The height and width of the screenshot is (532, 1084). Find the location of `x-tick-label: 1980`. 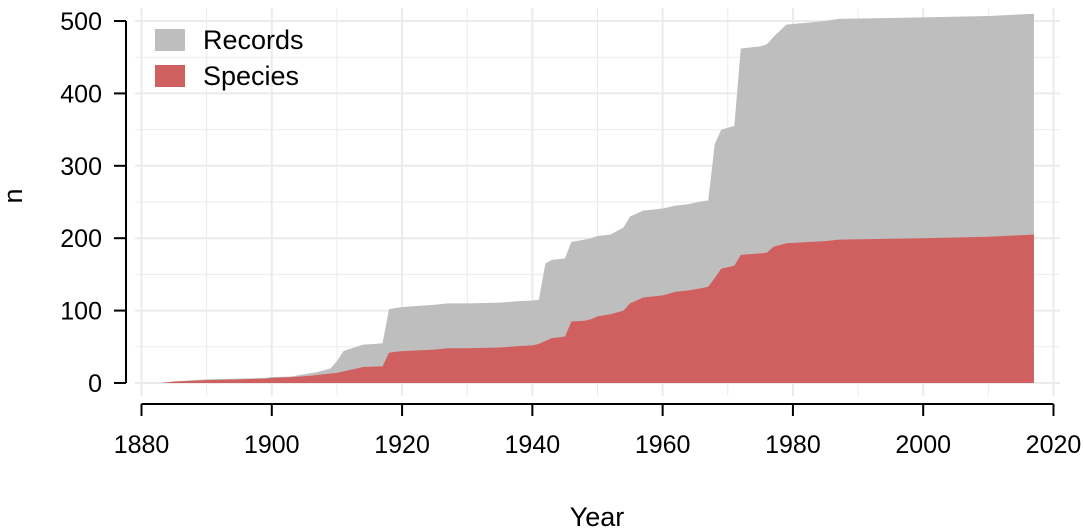

x-tick-label: 1980 is located at coordinates (793, 445).